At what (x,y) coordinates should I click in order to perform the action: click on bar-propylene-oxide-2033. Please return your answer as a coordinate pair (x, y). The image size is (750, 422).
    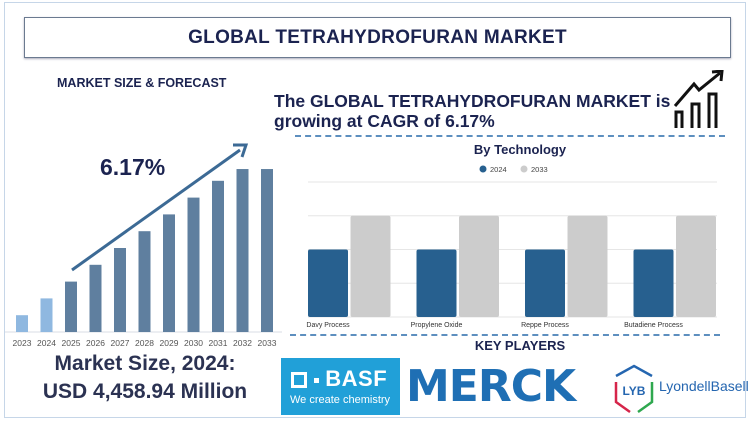
    Looking at the image, I should click on (479, 266).